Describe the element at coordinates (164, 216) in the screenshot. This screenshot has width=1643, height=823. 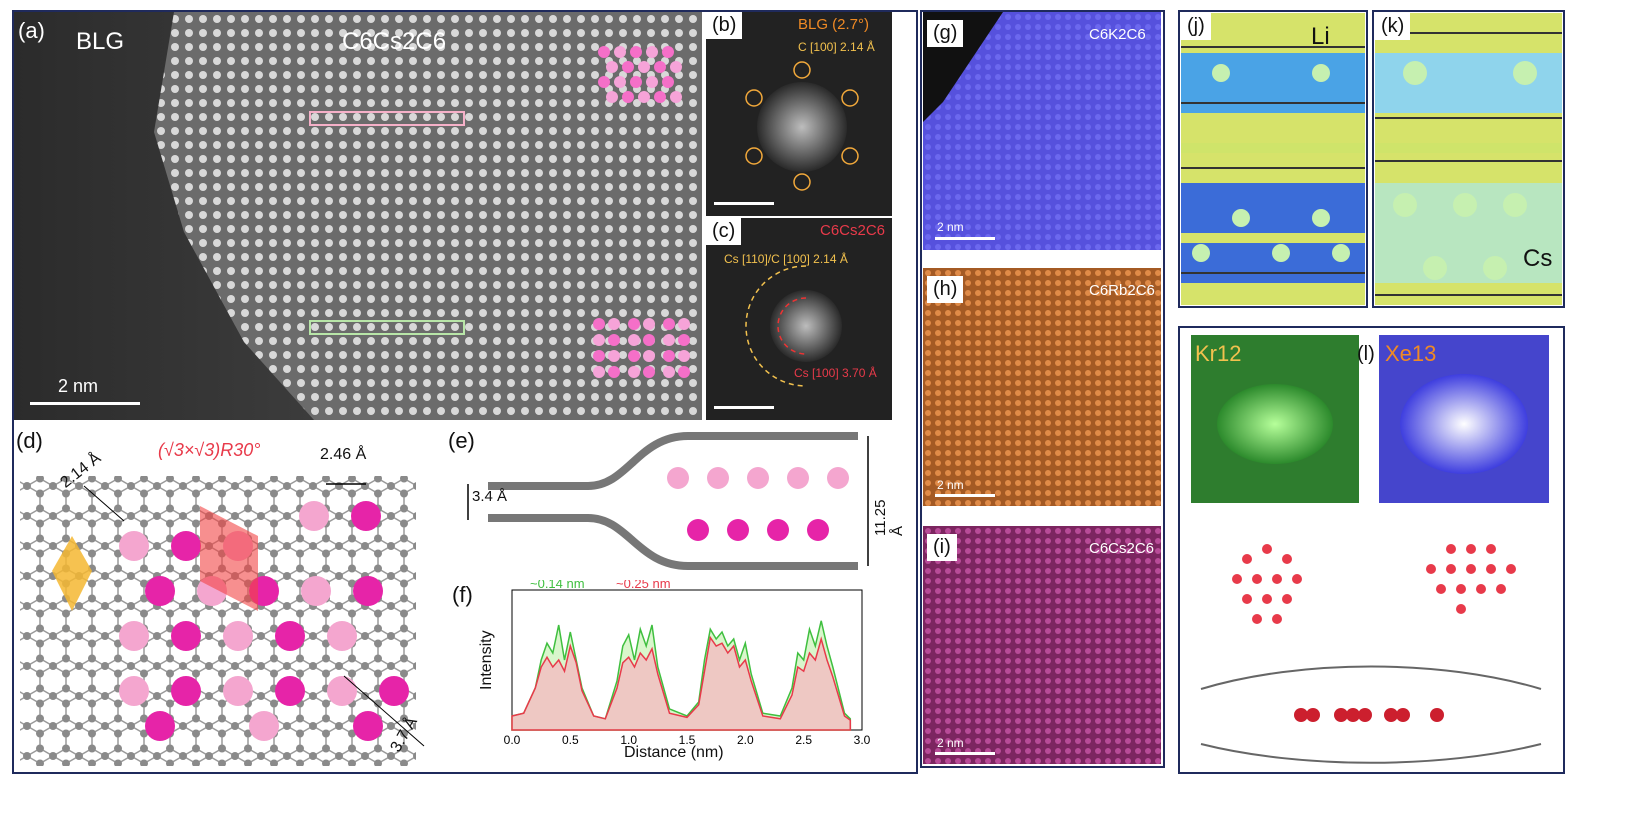
I see `blg-region` at that location.